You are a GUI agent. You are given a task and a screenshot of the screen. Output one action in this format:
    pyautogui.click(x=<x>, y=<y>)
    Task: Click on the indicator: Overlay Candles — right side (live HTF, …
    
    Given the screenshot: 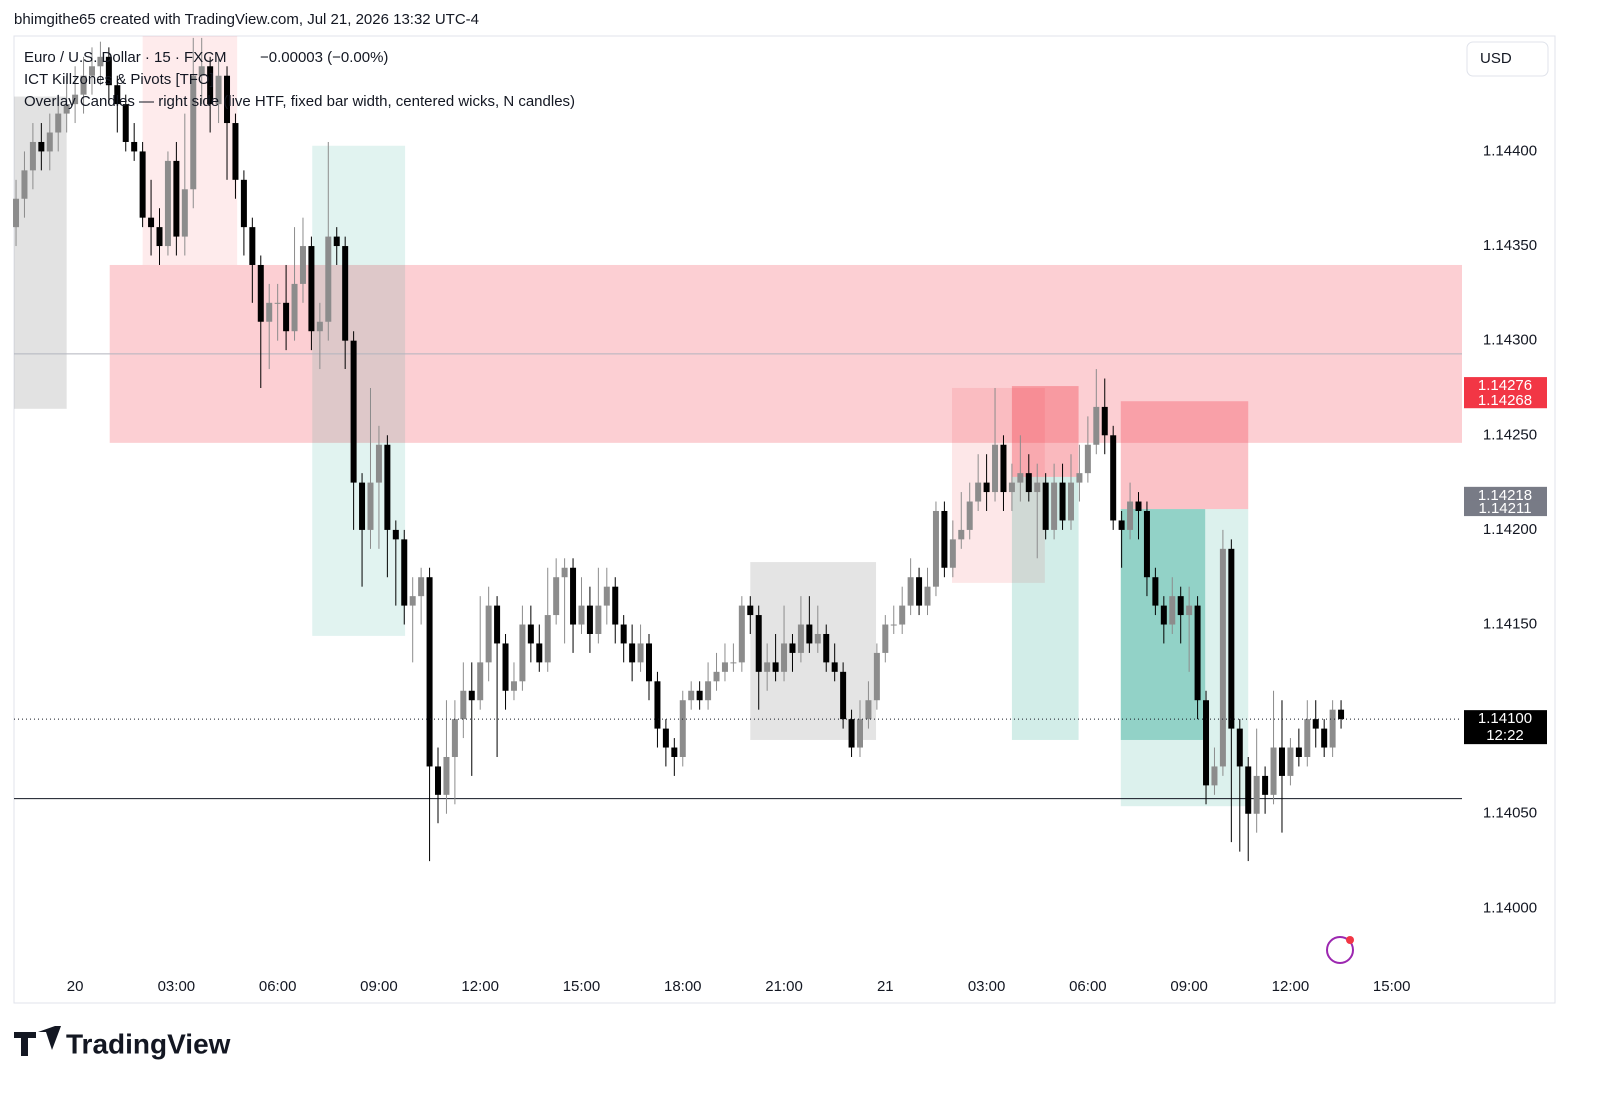 What is the action you would take?
    pyautogui.click(x=299, y=101)
    